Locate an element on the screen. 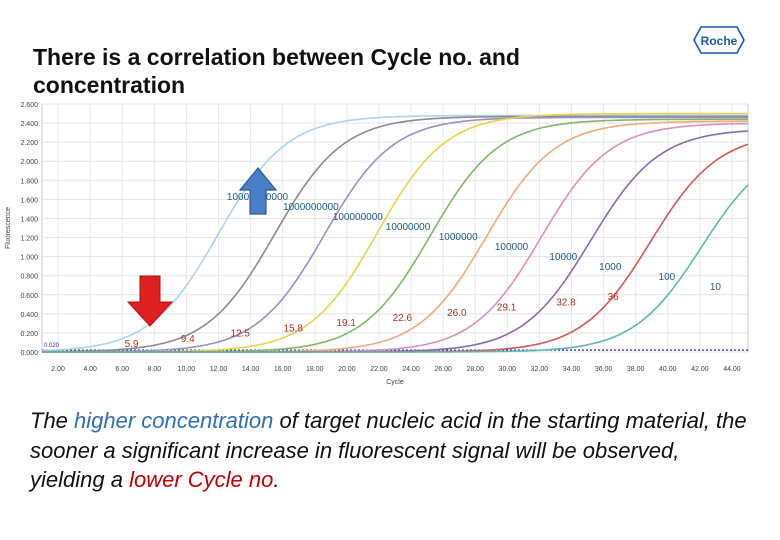  y-tick-label: 0.400 is located at coordinates (29, 315).